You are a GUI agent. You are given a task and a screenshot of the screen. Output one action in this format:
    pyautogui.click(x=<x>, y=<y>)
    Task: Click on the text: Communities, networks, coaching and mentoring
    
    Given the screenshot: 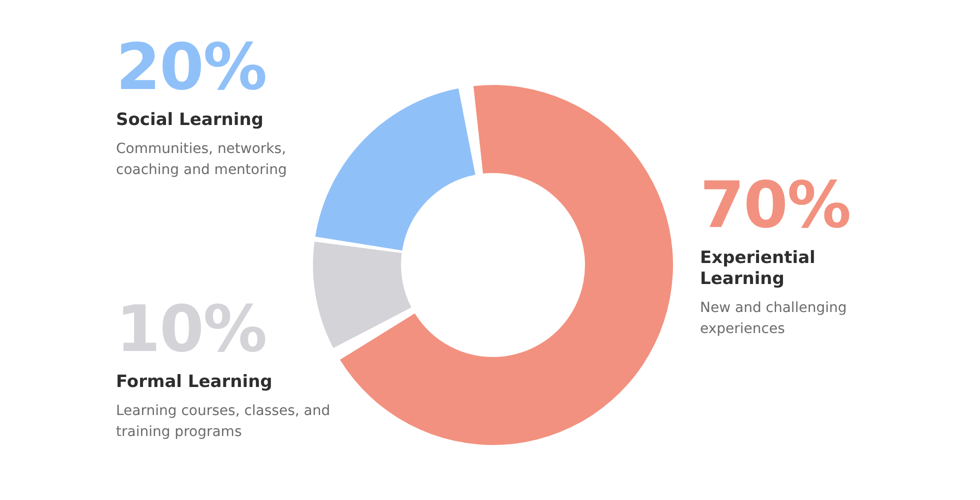 What is the action you would take?
    pyautogui.click(x=202, y=160)
    